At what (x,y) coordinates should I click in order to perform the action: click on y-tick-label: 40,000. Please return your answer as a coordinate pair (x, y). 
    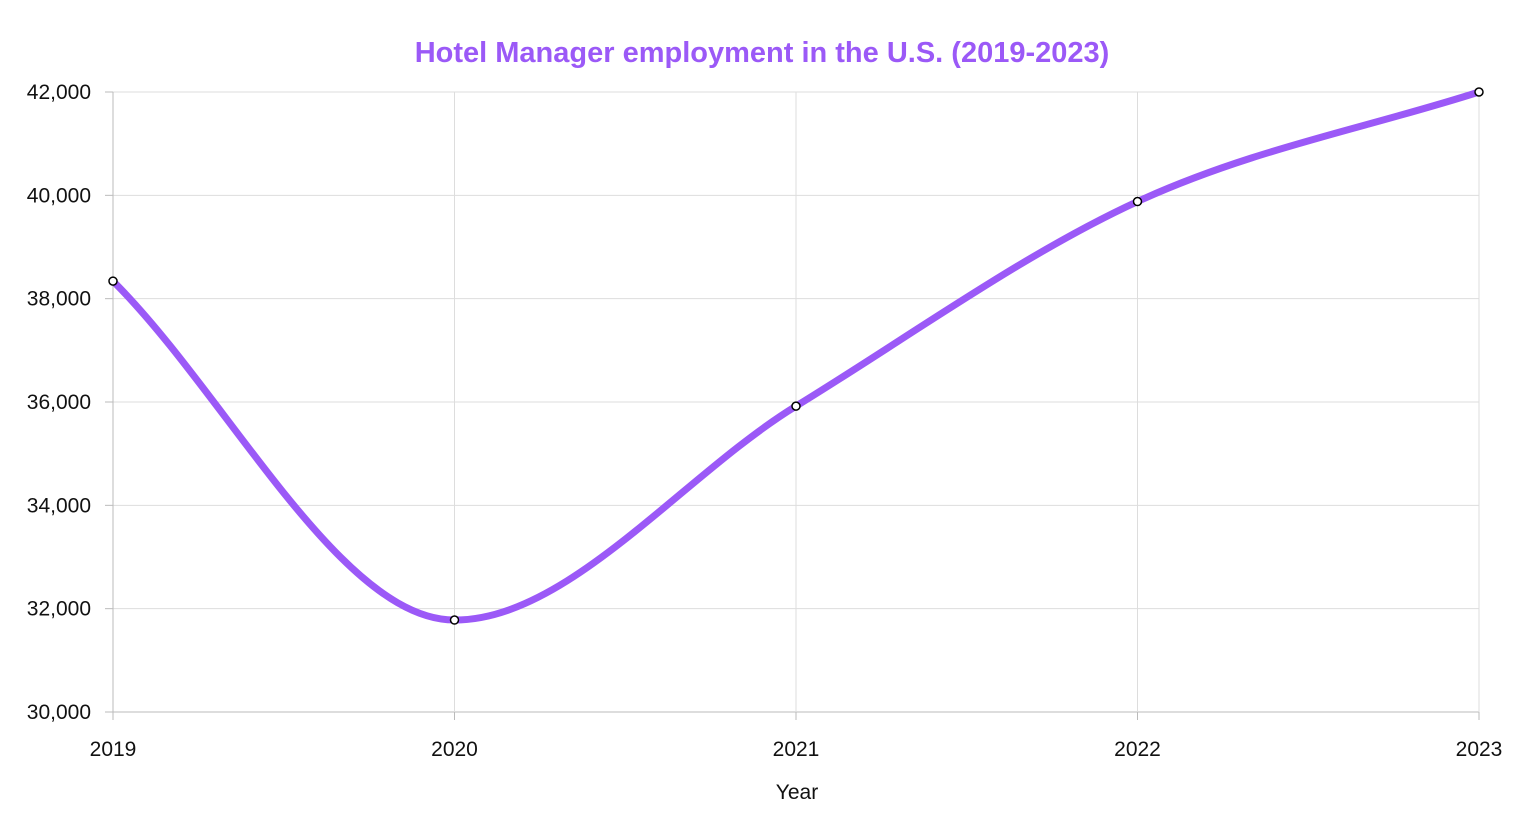
    Looking at the image, I should click on (59, 195).